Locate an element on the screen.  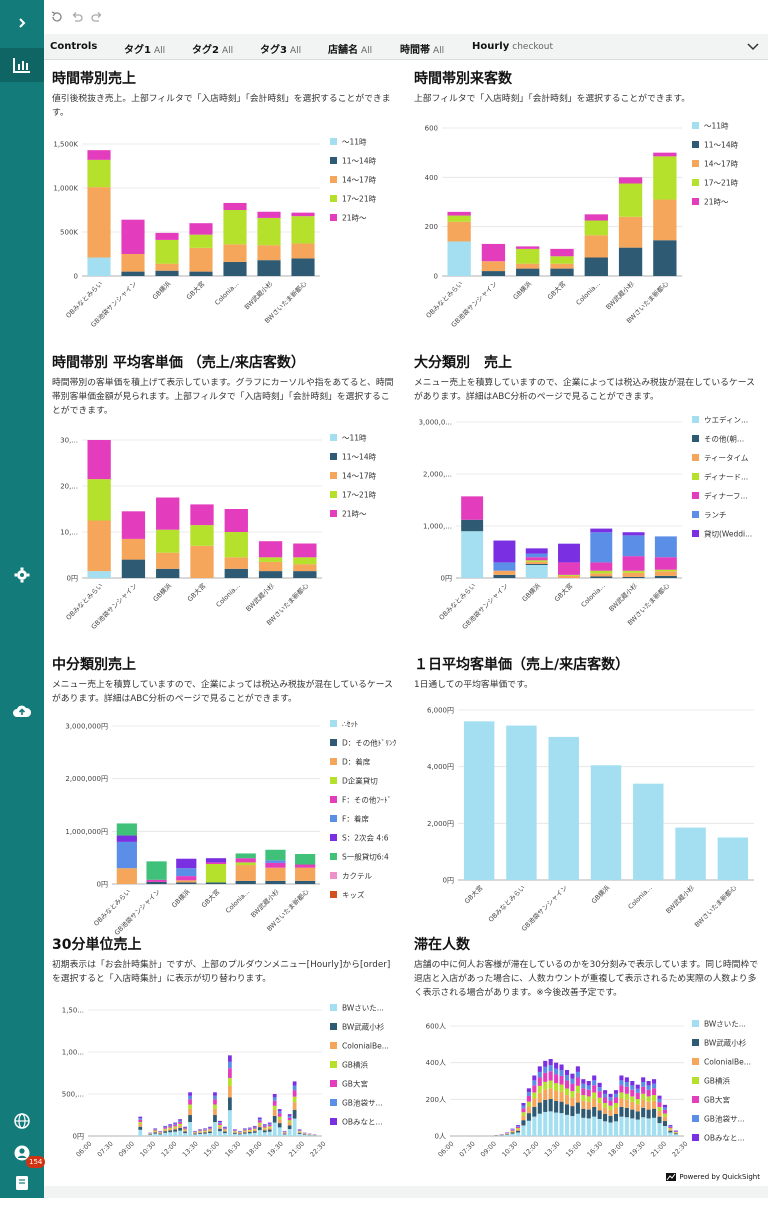
controls-label: Controls is located at coordinates (73, 46).